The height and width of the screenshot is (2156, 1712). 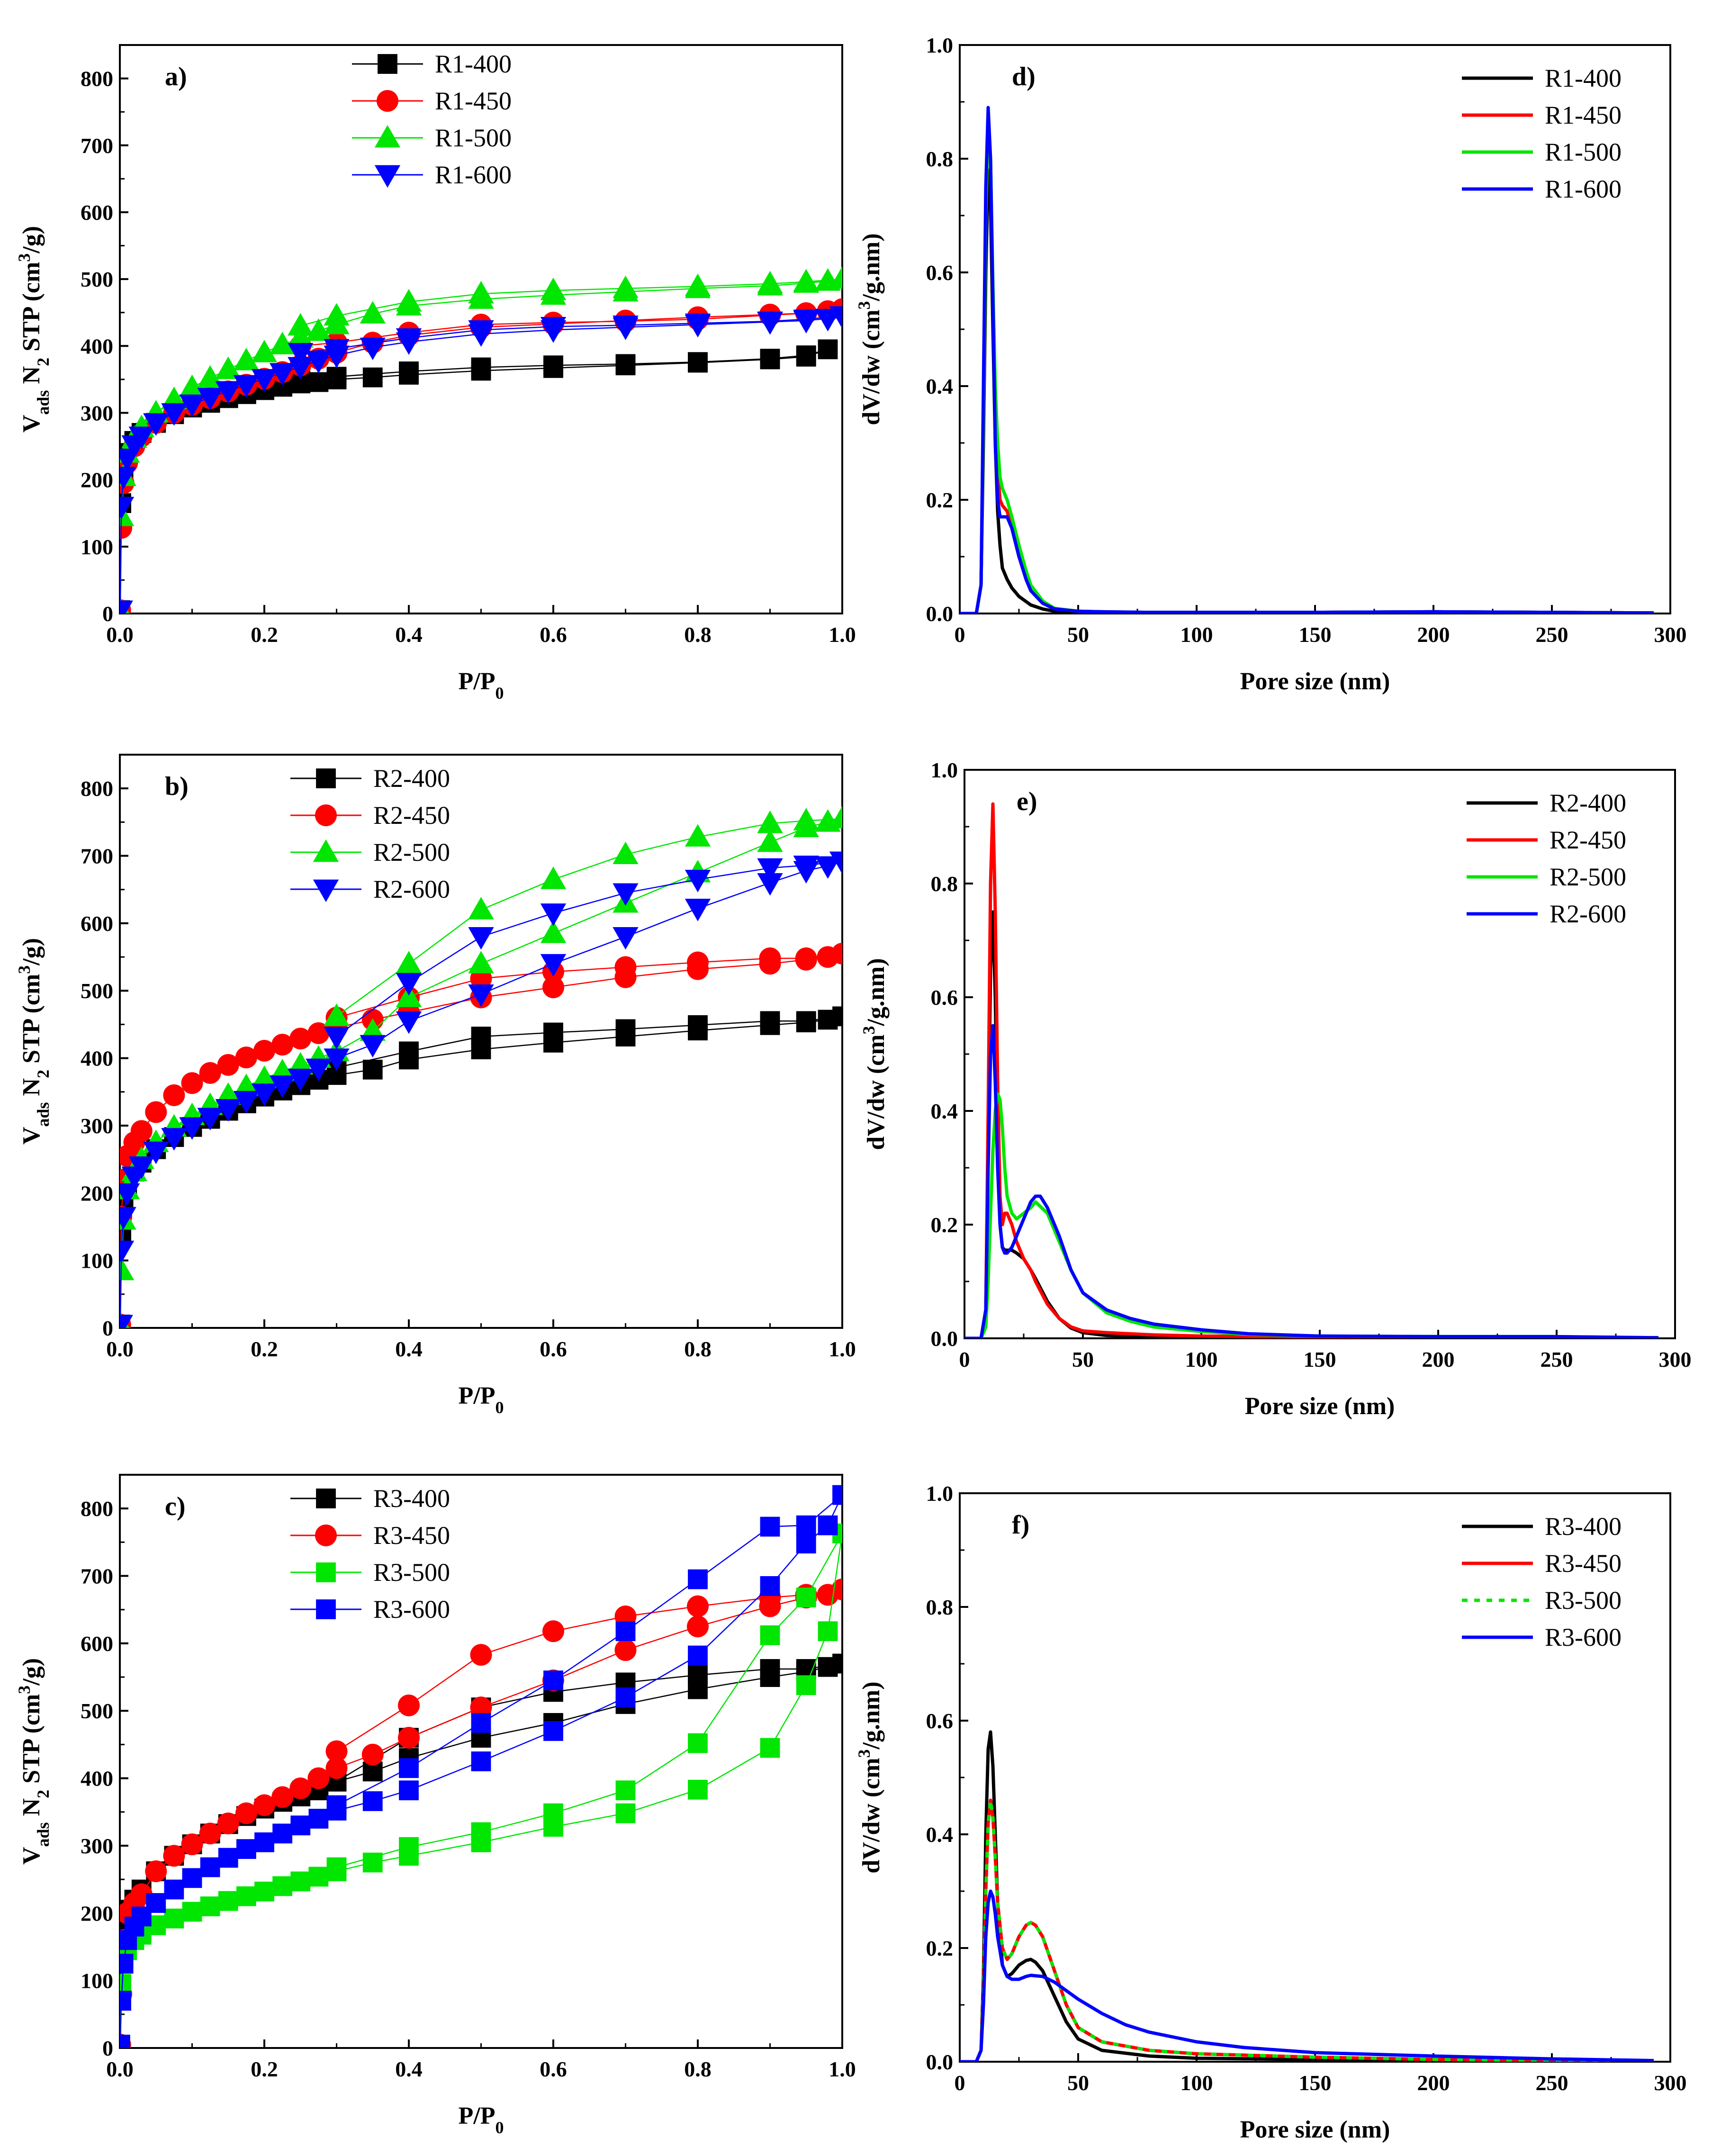 What do you see at coordinates (97, 480) in the screenshot?
I see `y-tick-label: 200` at bounding box center [97, 480].